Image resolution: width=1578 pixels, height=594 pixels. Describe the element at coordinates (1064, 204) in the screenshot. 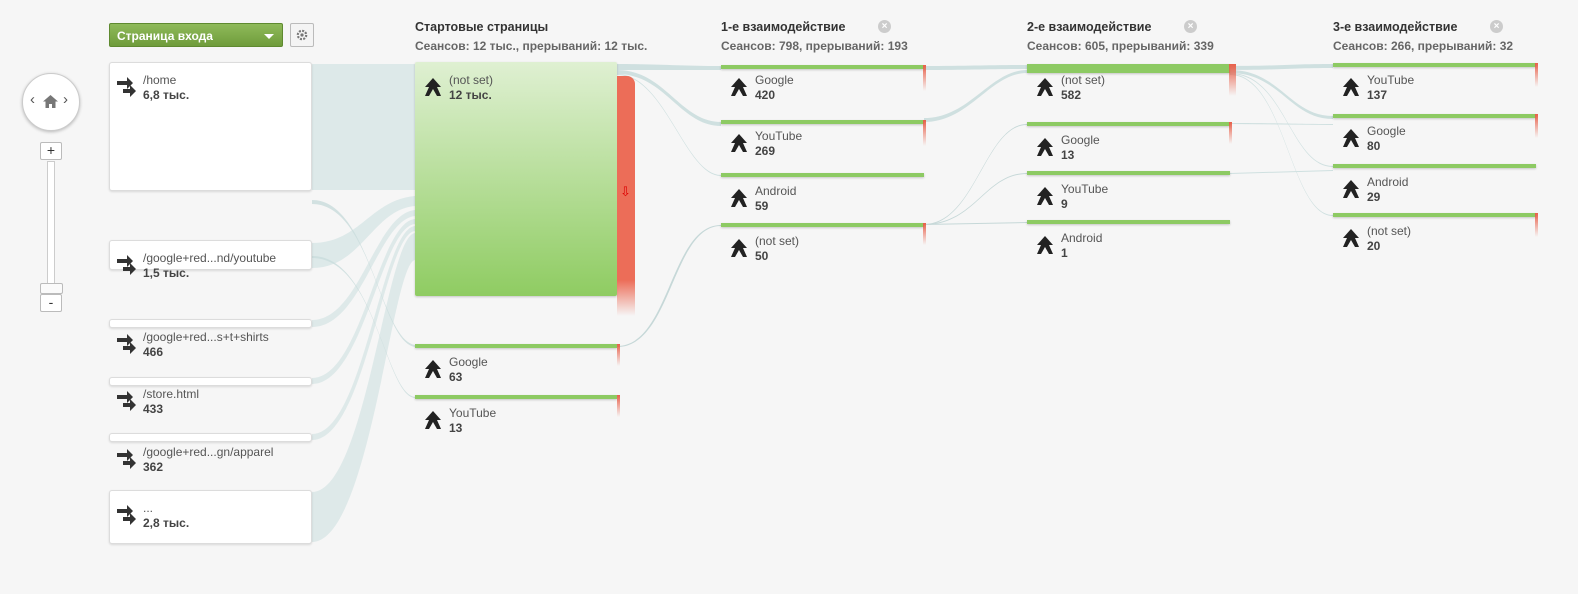

I see `node-value: 9` at that location.